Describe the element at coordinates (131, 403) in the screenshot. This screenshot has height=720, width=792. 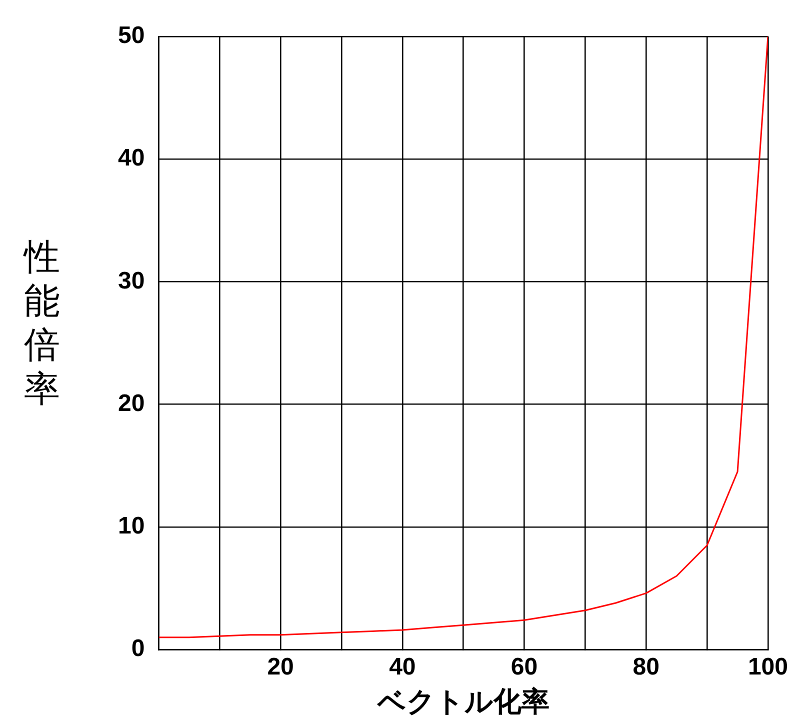
I see `y-tick-label: 20` at that location.